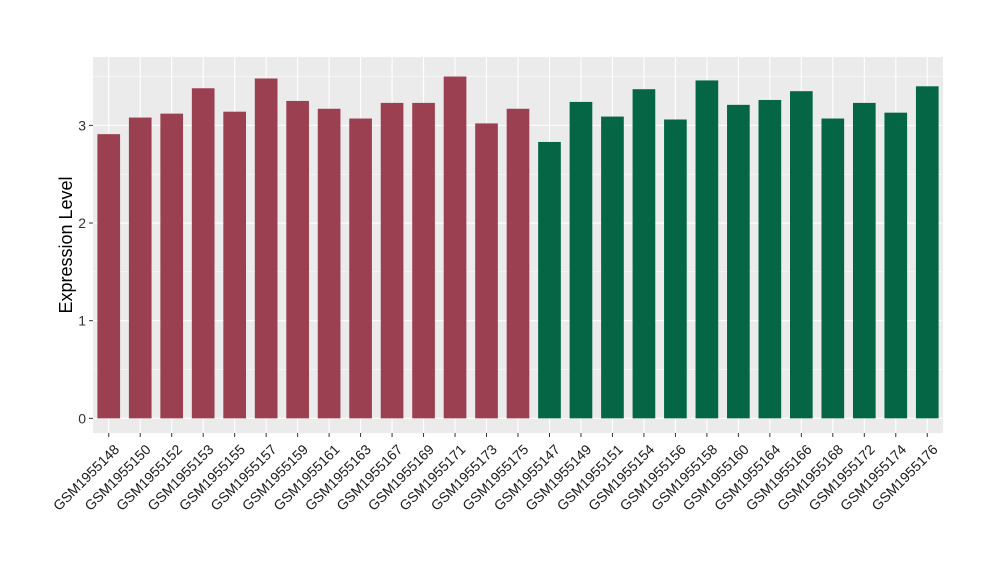  I want to click on bar-GSM1955150, so click(140, 268).